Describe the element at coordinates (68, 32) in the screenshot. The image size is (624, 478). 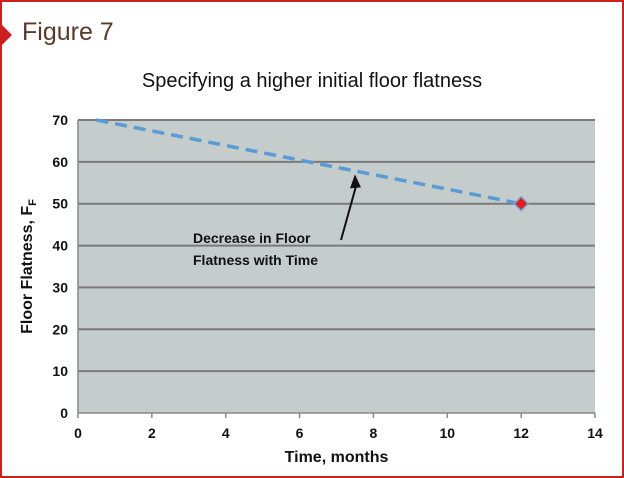
I see `figure-label: Figure 7` at that location.